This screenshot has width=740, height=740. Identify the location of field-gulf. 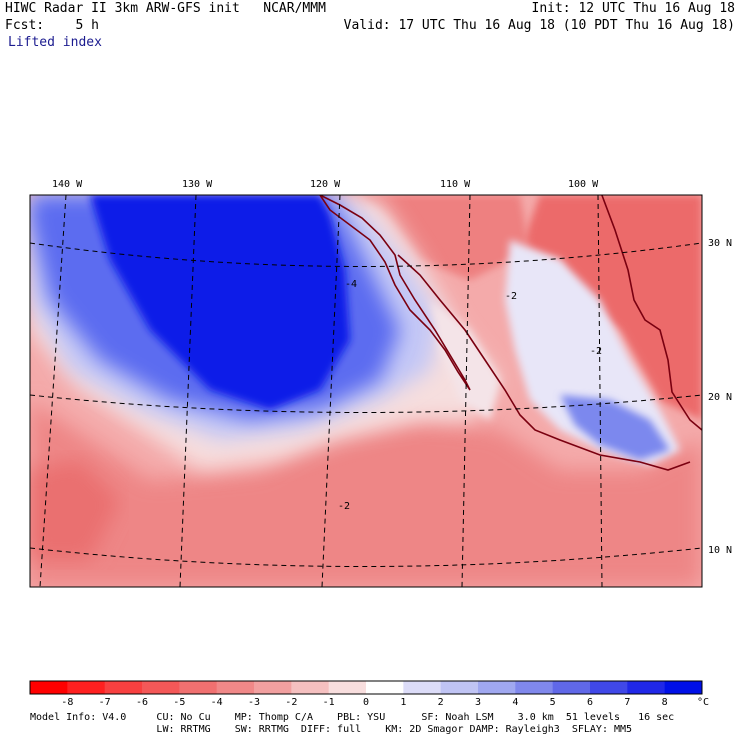
(465, 360).